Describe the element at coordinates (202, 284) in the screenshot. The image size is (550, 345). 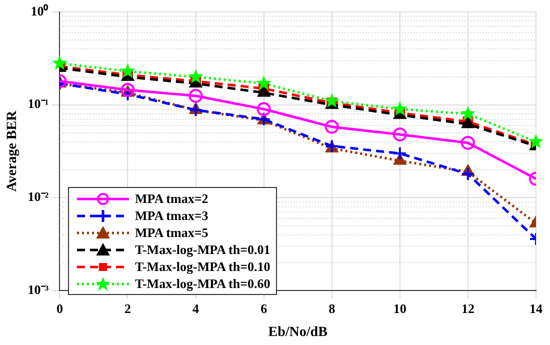
I see `legend-label: T-Max-log-MPA th=0.60` at that location.